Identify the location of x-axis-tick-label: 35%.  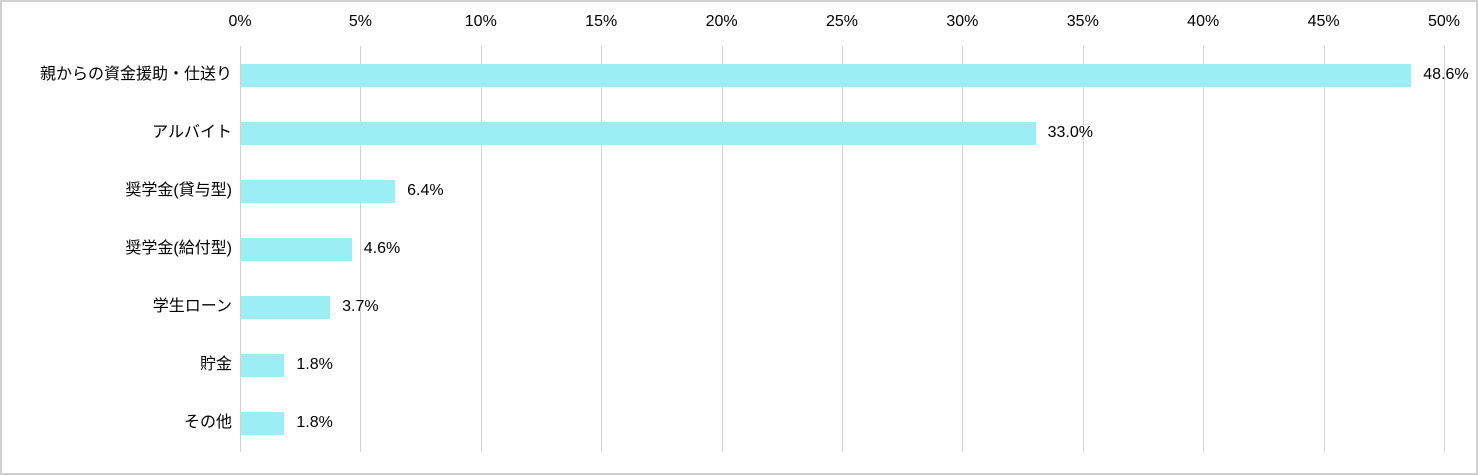
(1082, 21).